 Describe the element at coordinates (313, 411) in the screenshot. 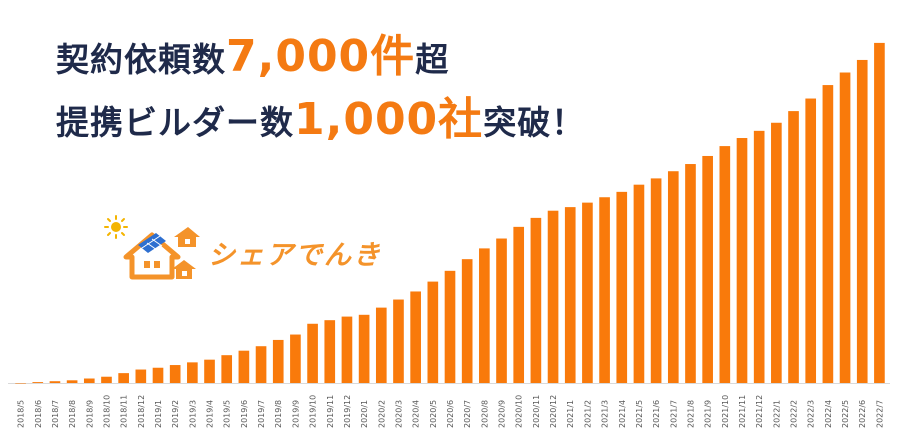

I see `x-tick-label: 2019/10` at that location.